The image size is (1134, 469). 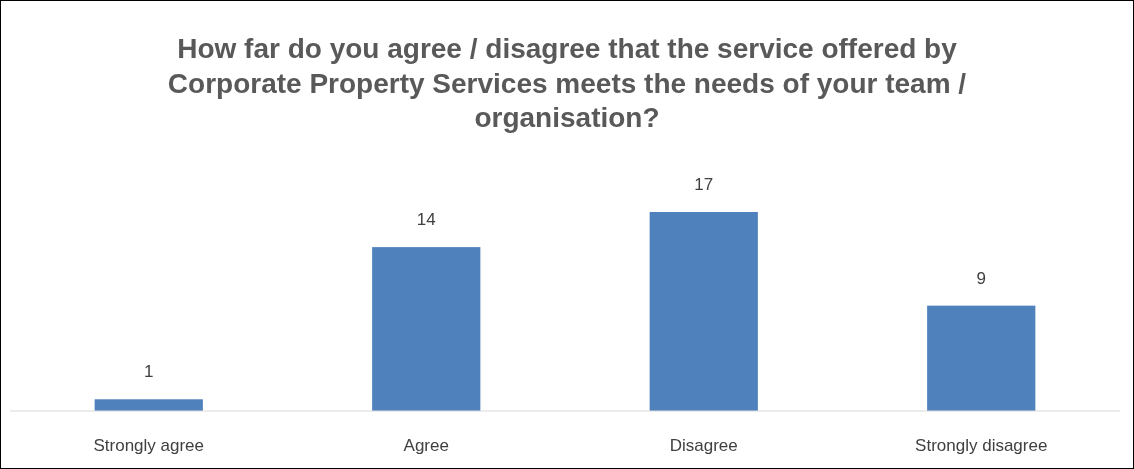 What do you see at coordinates (149, 372) in the screenshot?
I see `data-label: 1` at bounding box center [149, 372].